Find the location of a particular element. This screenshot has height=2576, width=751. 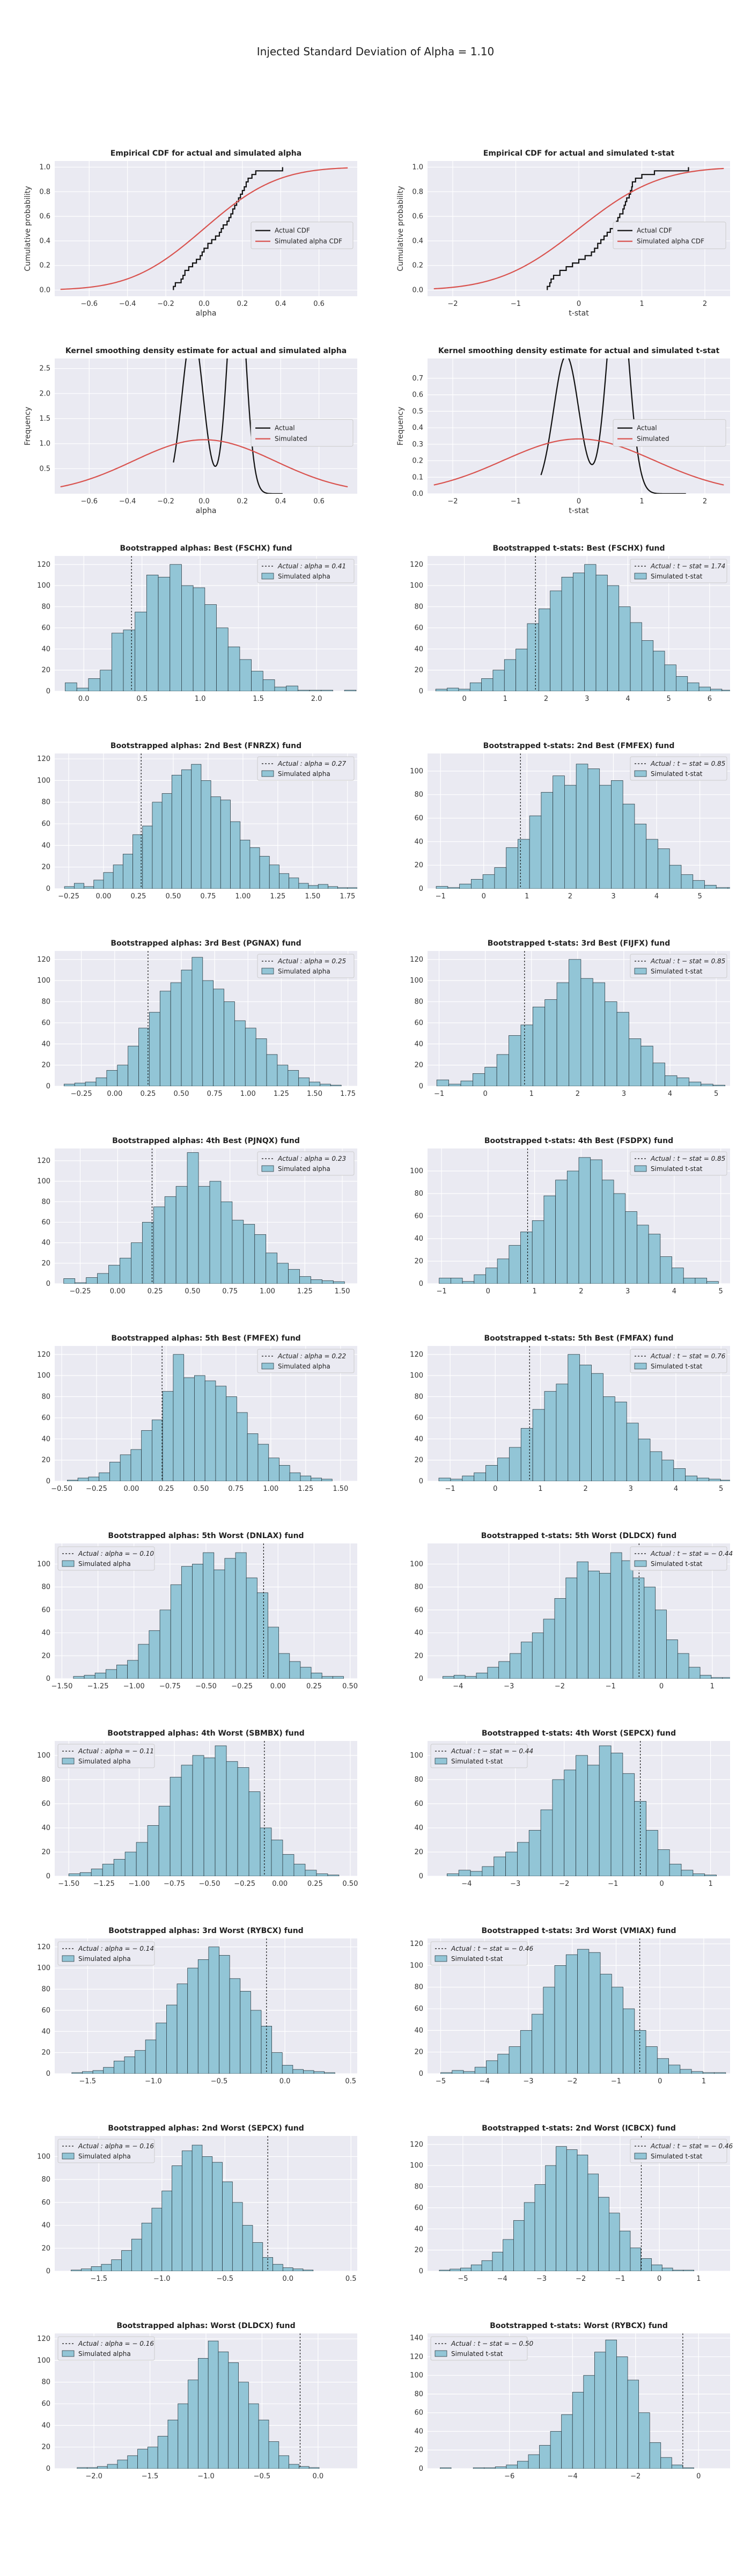

x-tick-label: −4 is located at coordinates (502, 2279).